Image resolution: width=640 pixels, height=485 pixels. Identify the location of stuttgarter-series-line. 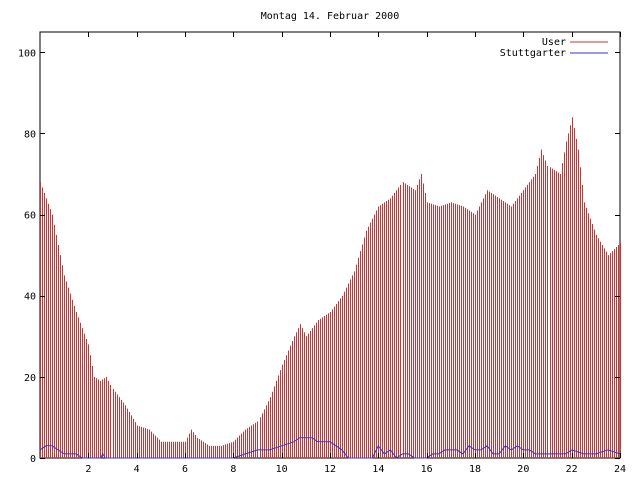
(330, 448).